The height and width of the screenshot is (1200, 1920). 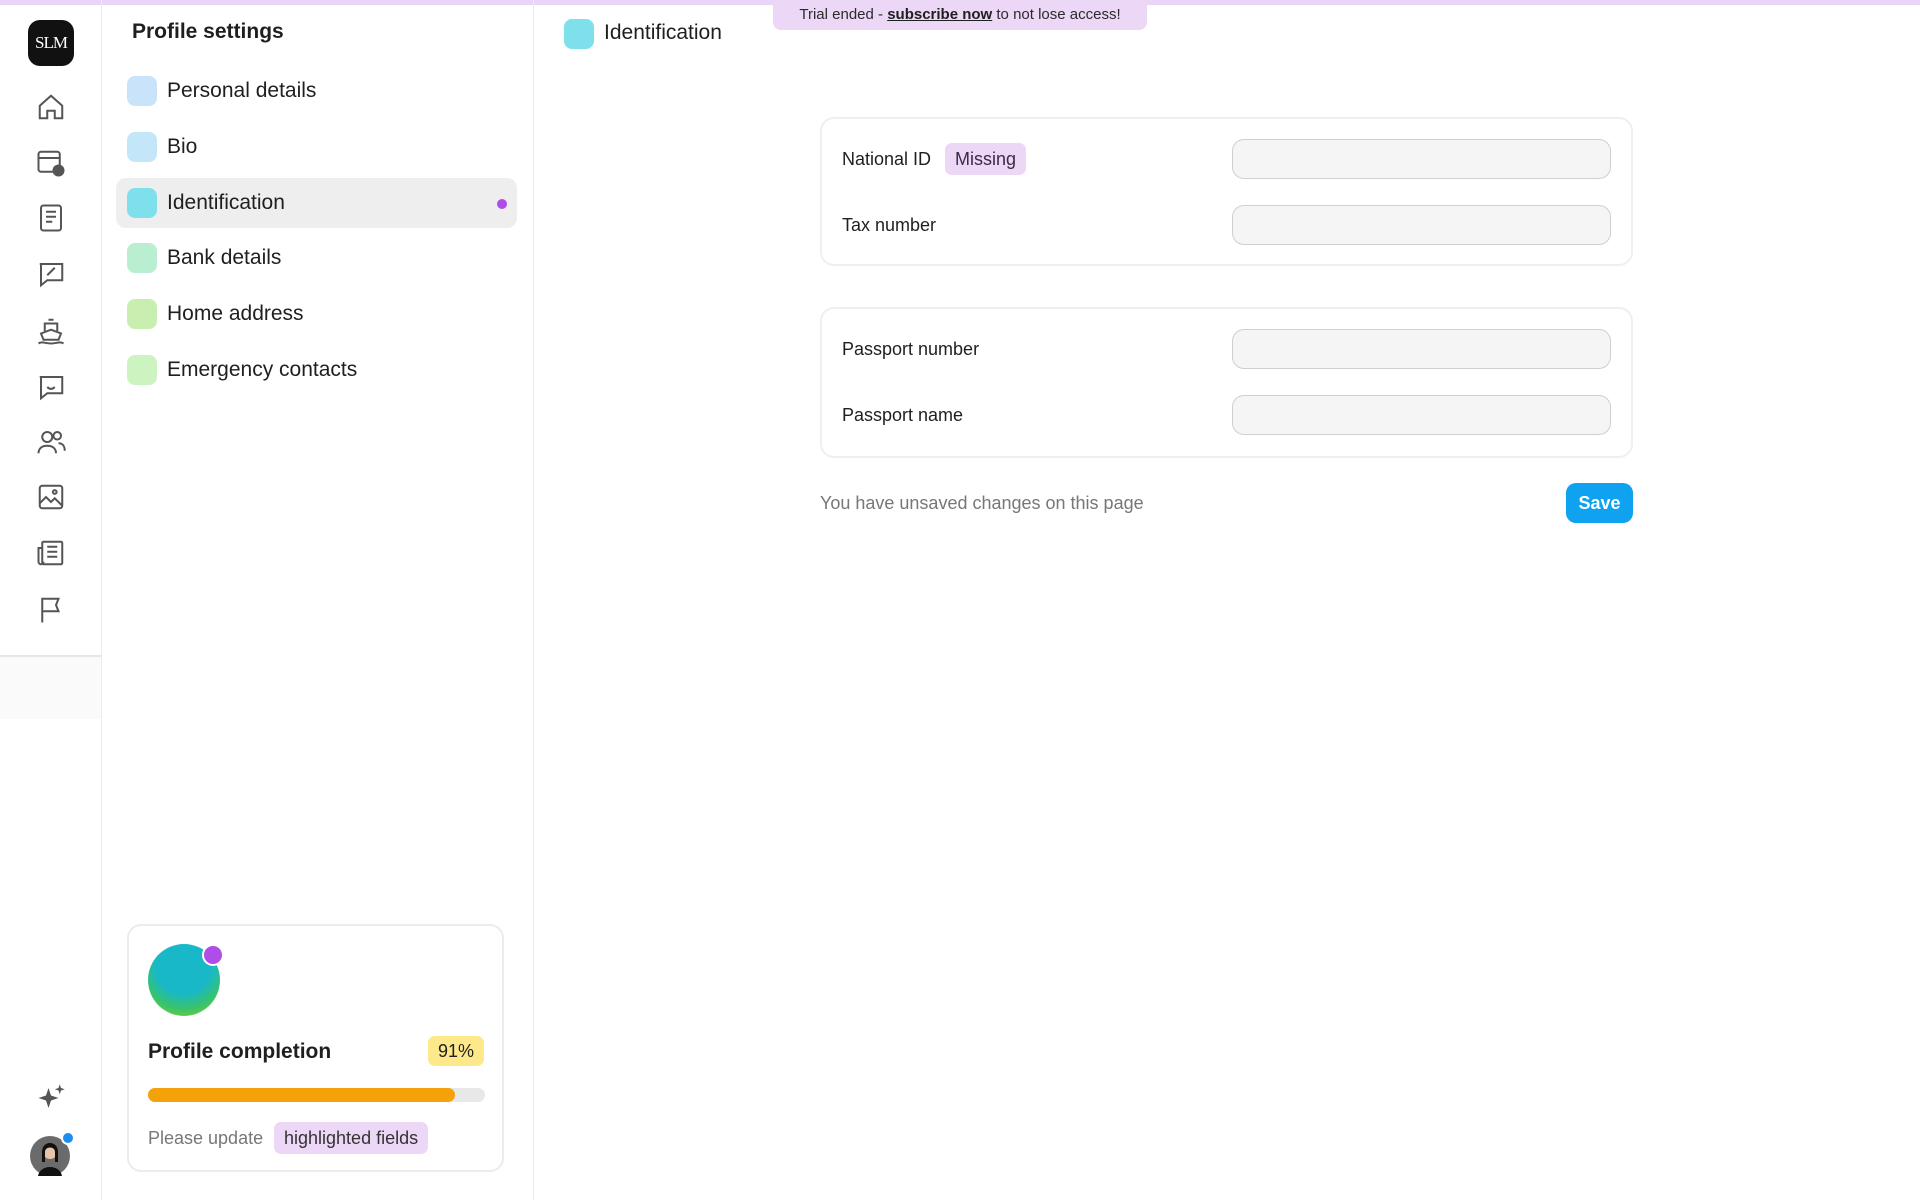 I want to click on completion-card, so click(x=315, y=1048).